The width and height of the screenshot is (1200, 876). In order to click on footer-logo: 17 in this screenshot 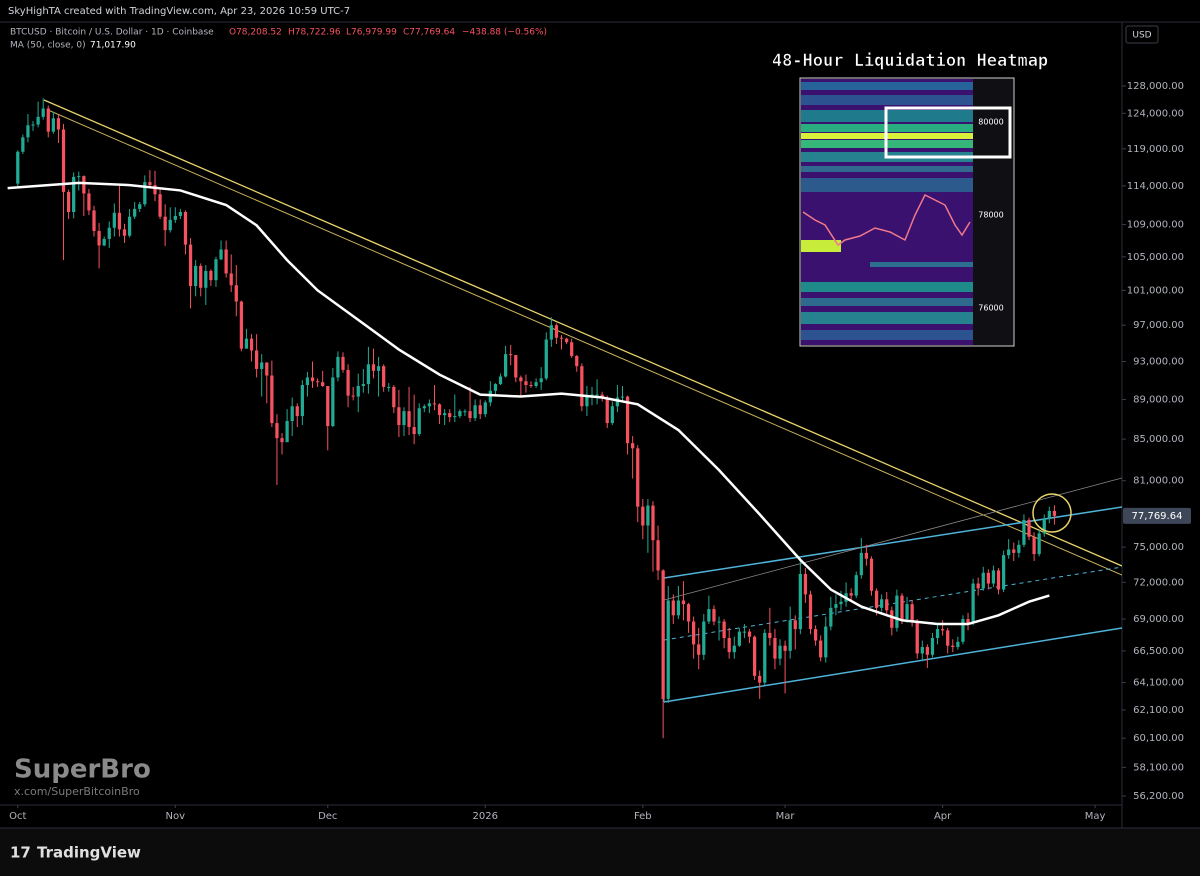, I will do `click(20, 853)`.